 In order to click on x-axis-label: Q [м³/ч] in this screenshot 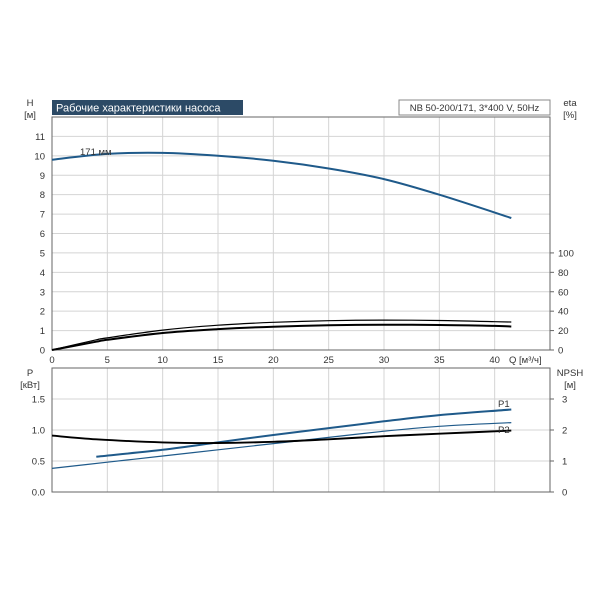, I will do `click(525, 360)`.